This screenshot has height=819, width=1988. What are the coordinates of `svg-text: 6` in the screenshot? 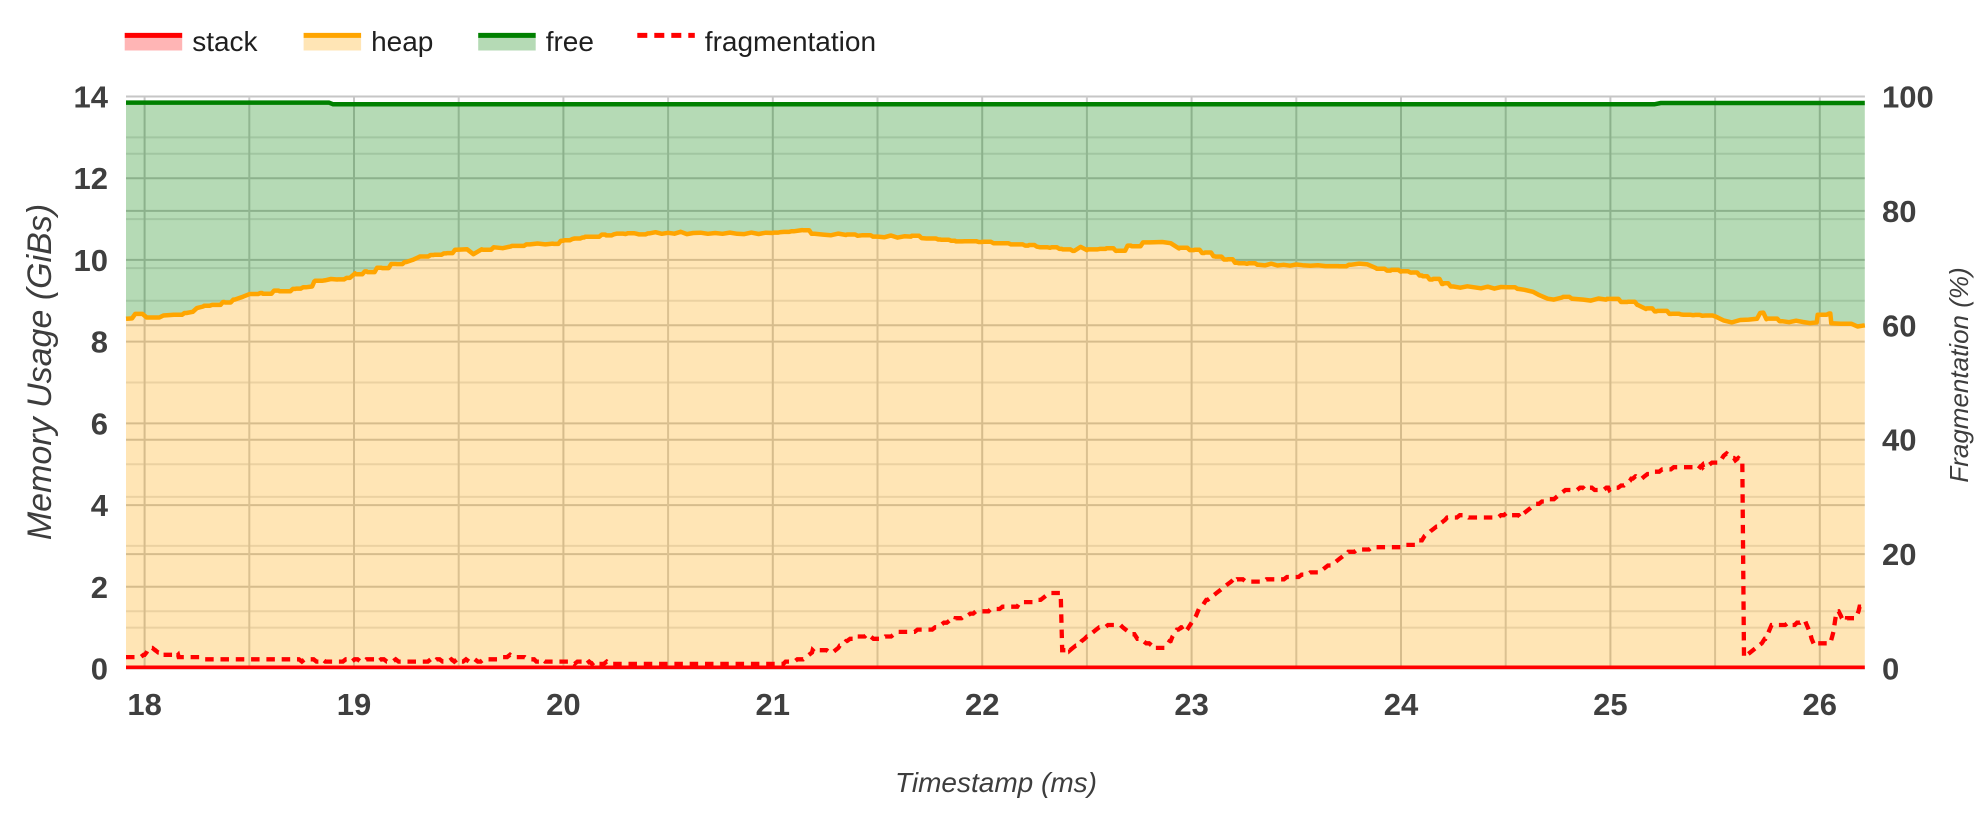 It's located at (99, 423).